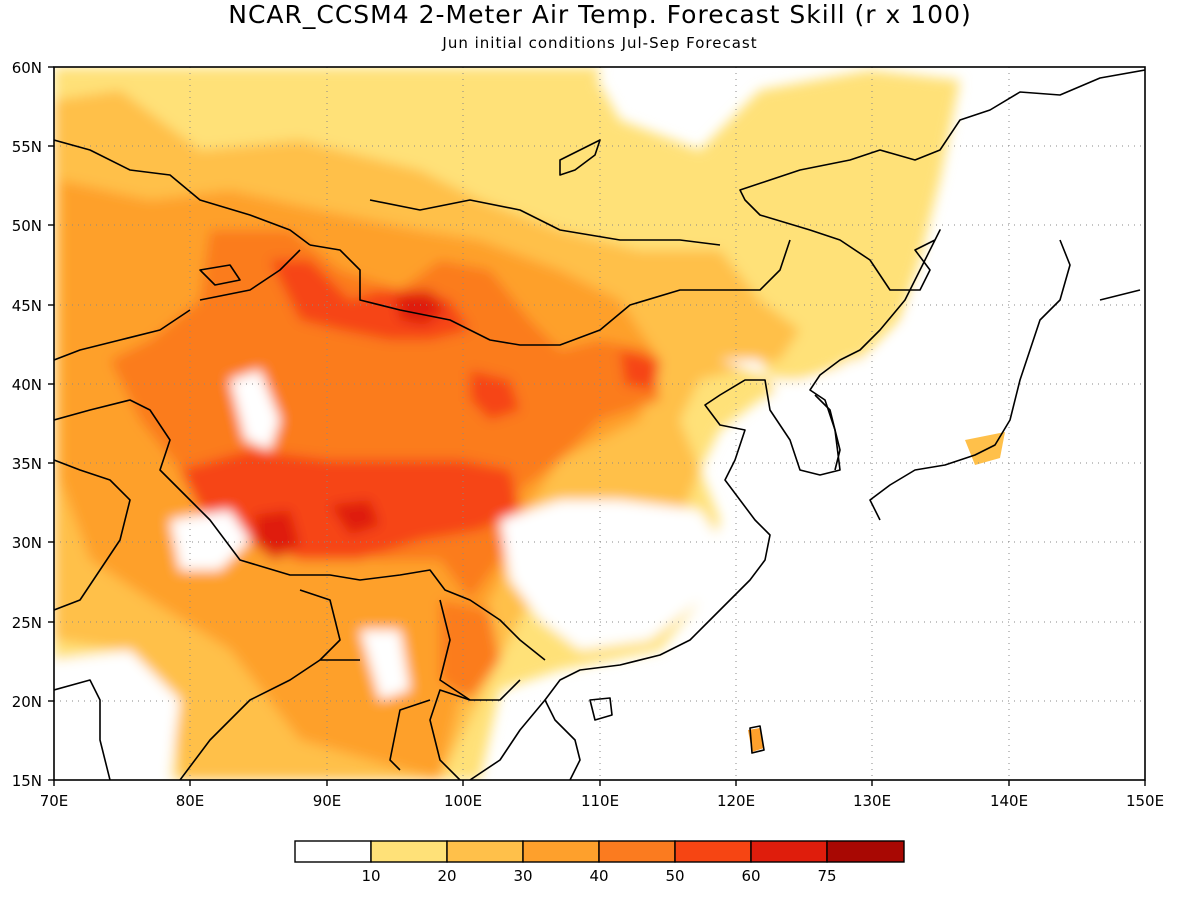 This screenshot has width=1200, height=900. Describe the element at coordinates (27, 464) in the screenshot. I see `y-tick-label: 35N` at that location.